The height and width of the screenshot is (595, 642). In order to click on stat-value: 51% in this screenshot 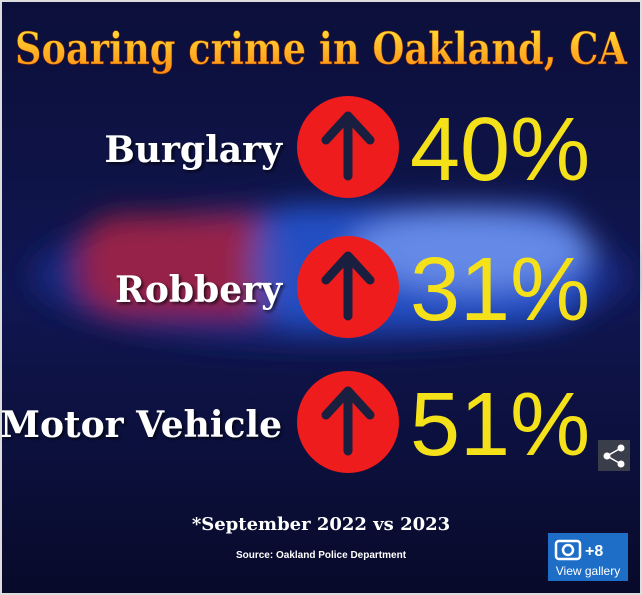, I will do `click(500, 425)`.